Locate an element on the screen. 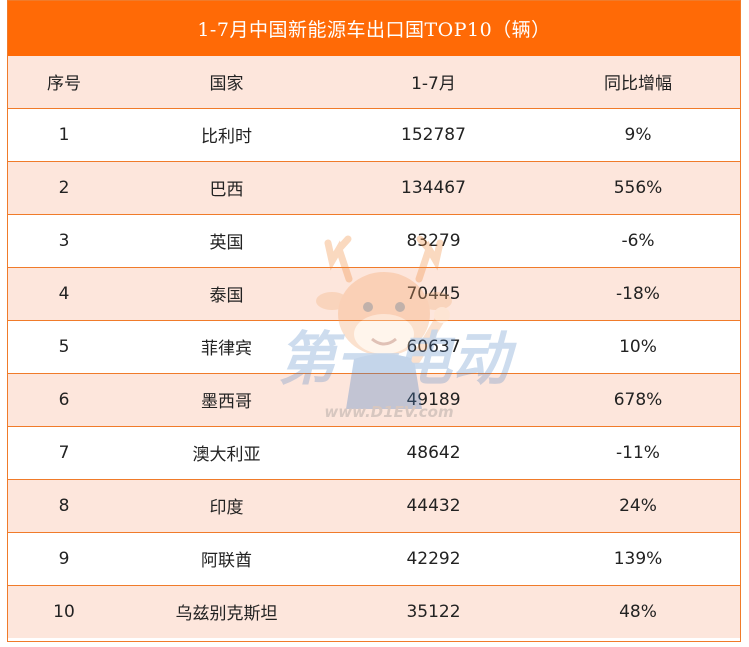 The height and width of the screenshot is (647, 749). volume-cell: 83279 is located at coordinates (433, 241).